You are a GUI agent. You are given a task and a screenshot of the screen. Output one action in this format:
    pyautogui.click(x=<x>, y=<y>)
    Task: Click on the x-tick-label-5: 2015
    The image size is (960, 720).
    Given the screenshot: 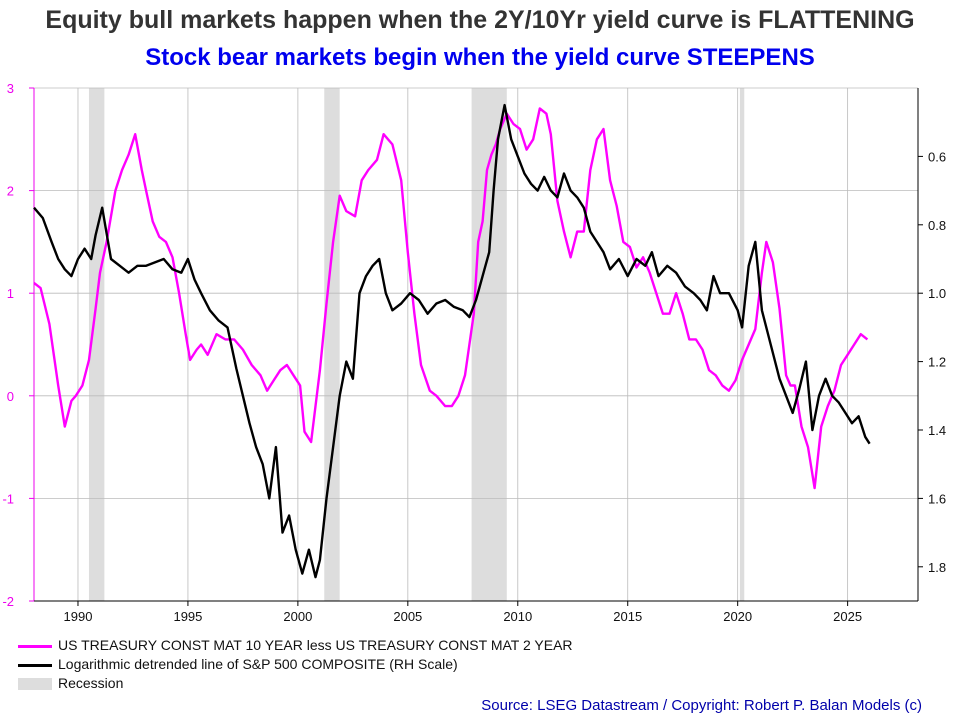 What is the action you would take?
    pyautogui.click(x=627, y=616)
    